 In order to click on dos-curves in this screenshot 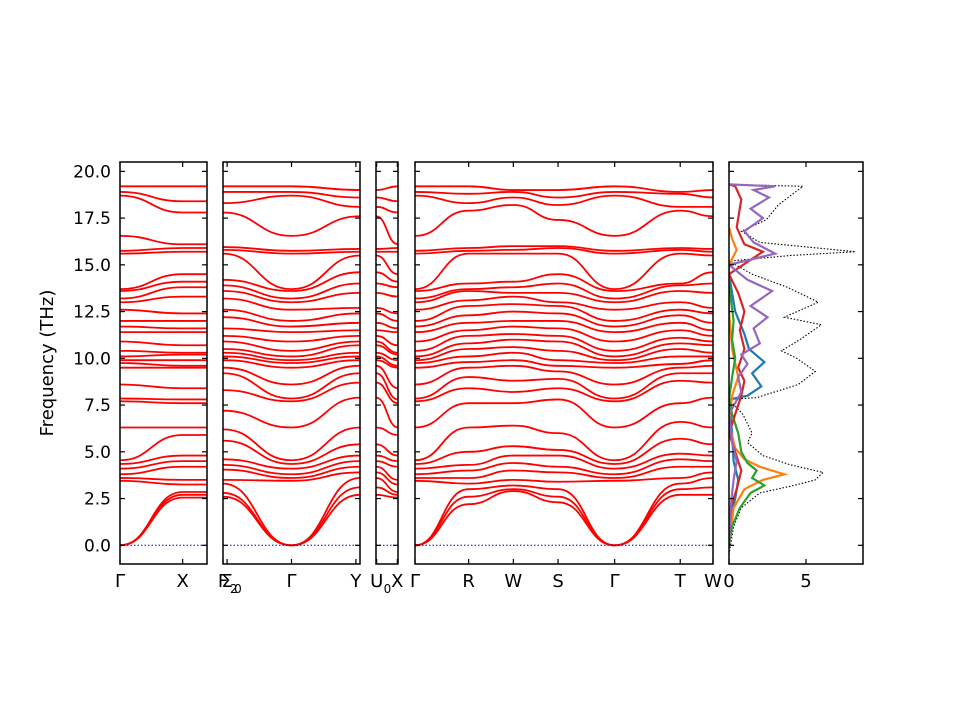, I will do `click(792, 369)`.